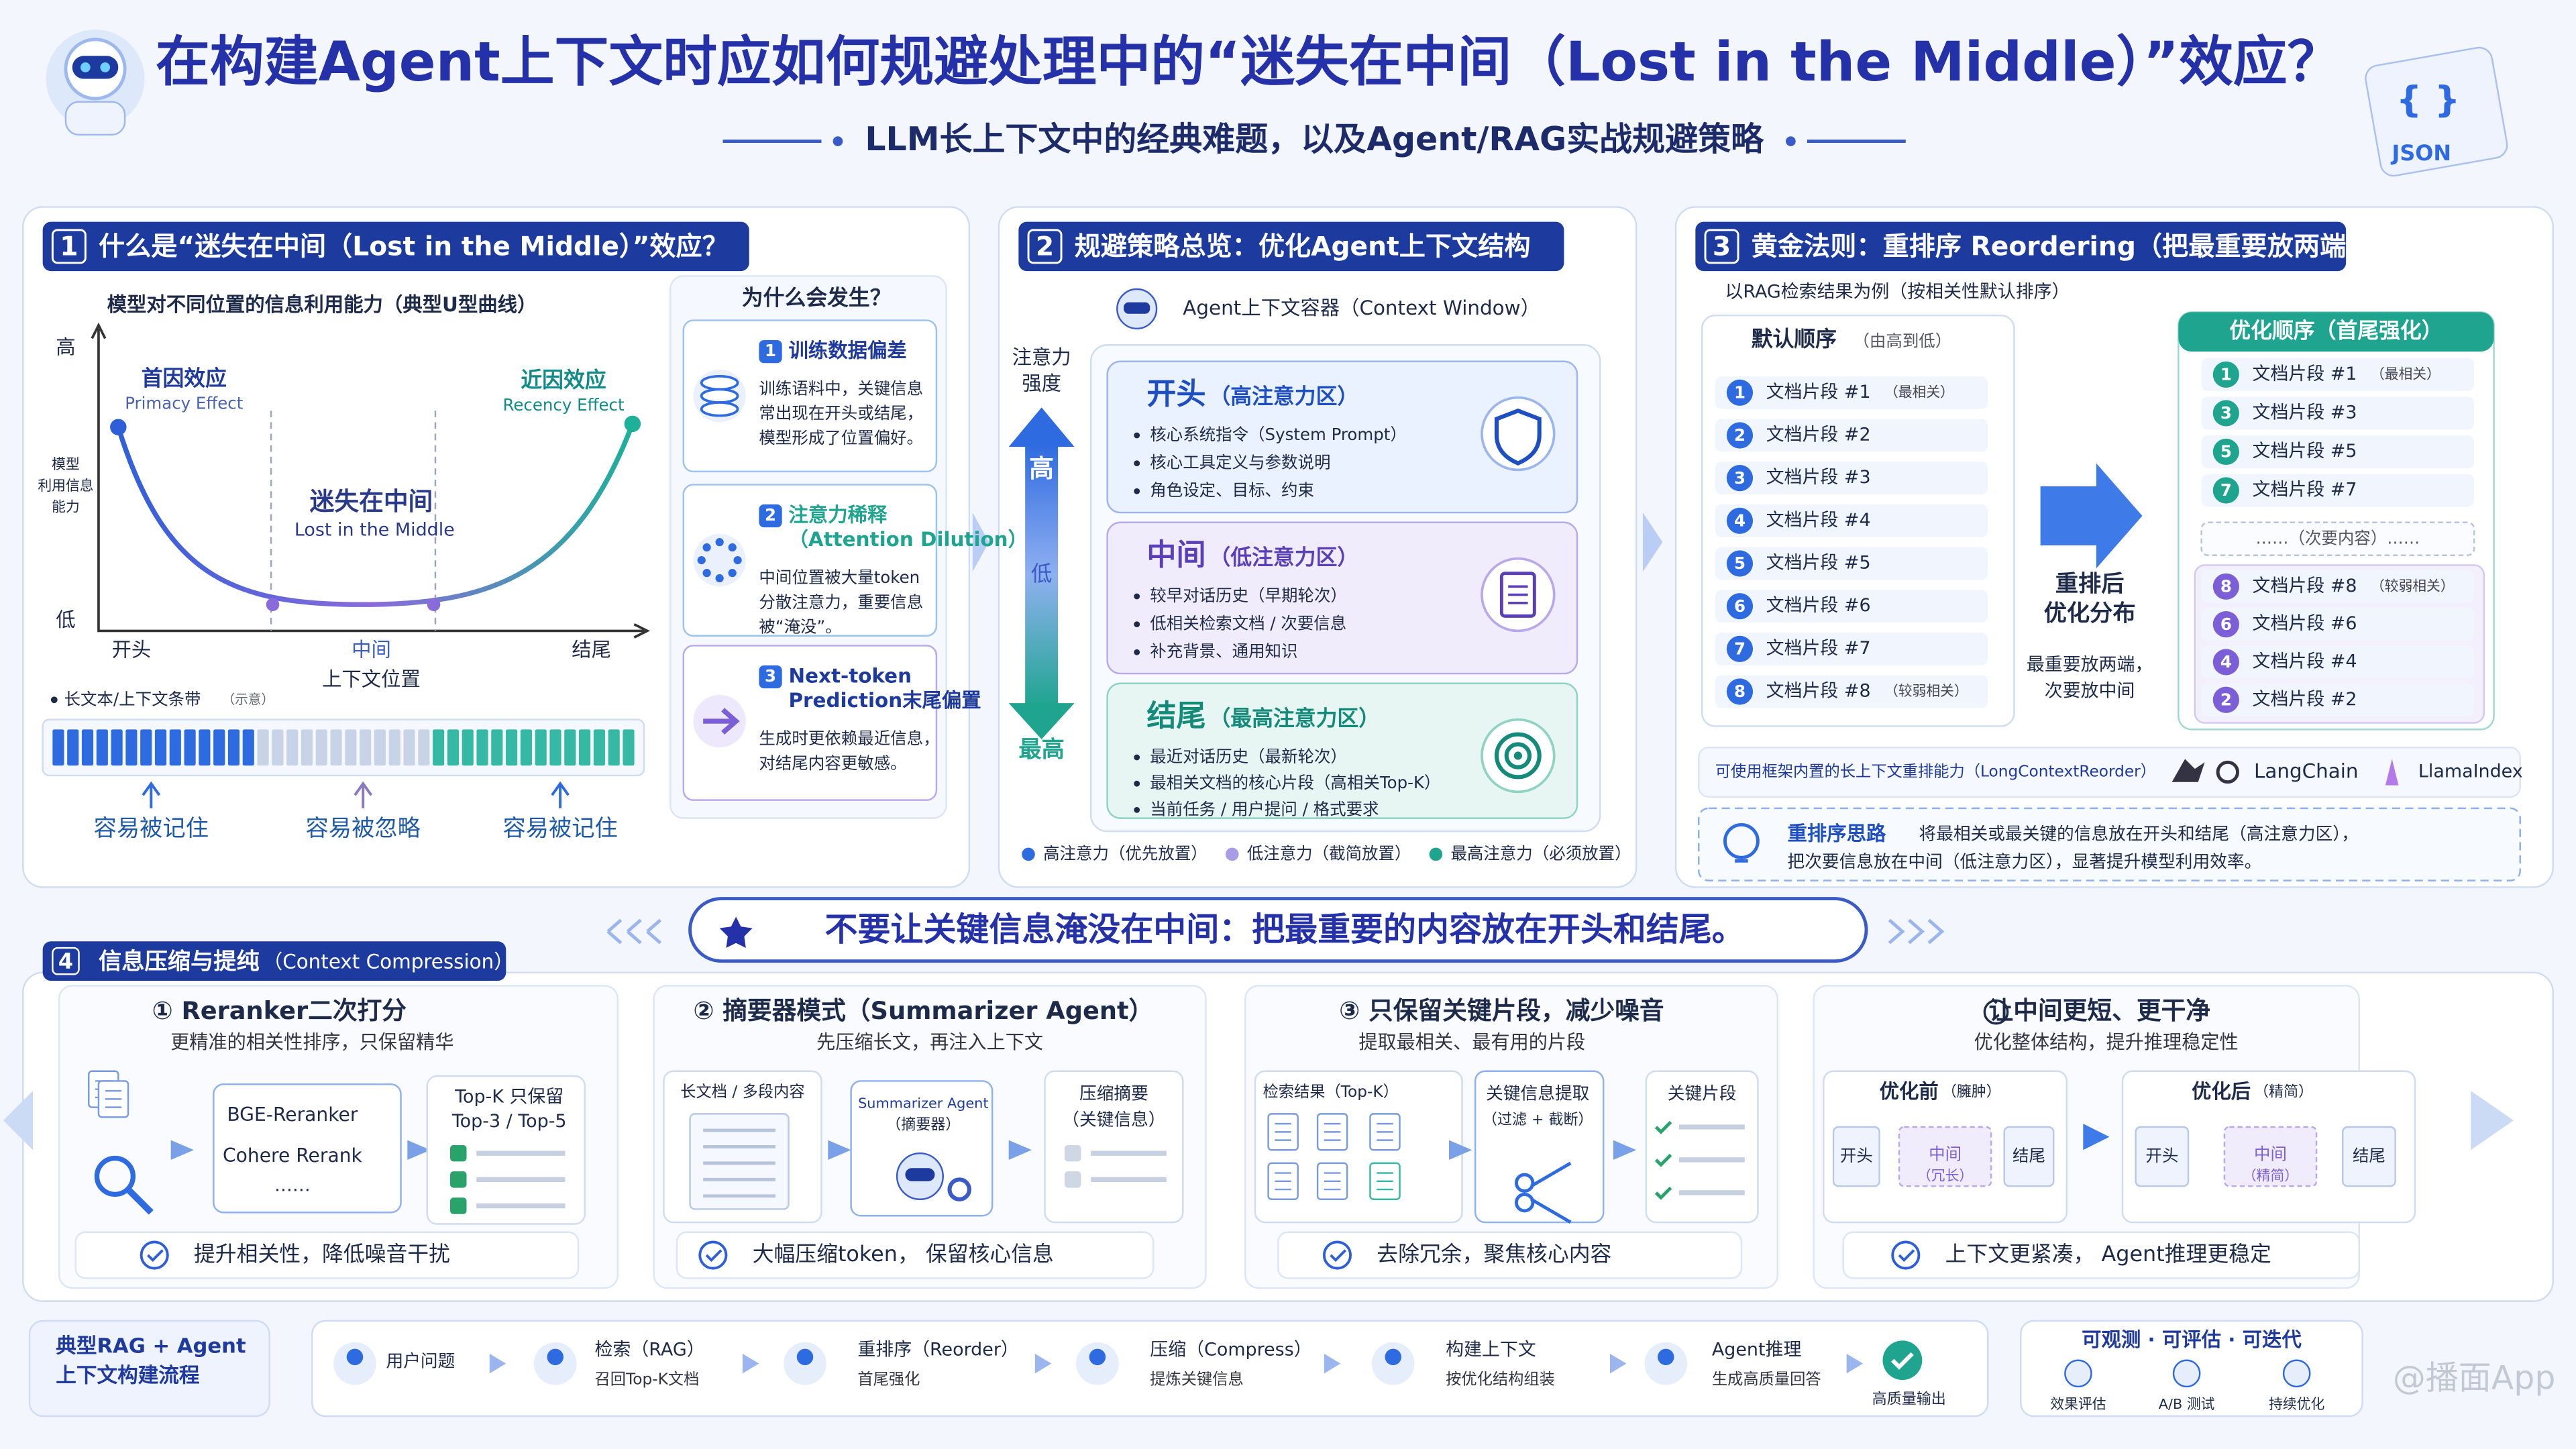 The height and width of the screenshot is (1449, 2576). What do you see at coordinates (2305, 374) in the screenshot?
I see `list-text: 文档片段 #1` at bounding box center [2305, 374].